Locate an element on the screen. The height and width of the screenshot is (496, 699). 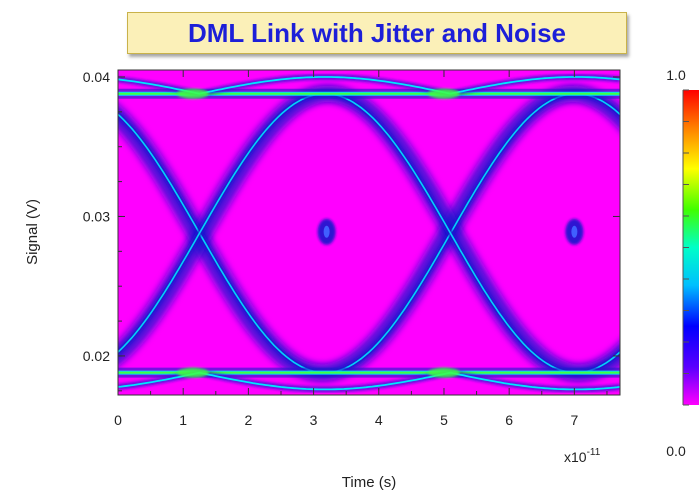
x-tick-label: 5 is located at coordinates (444, 420).